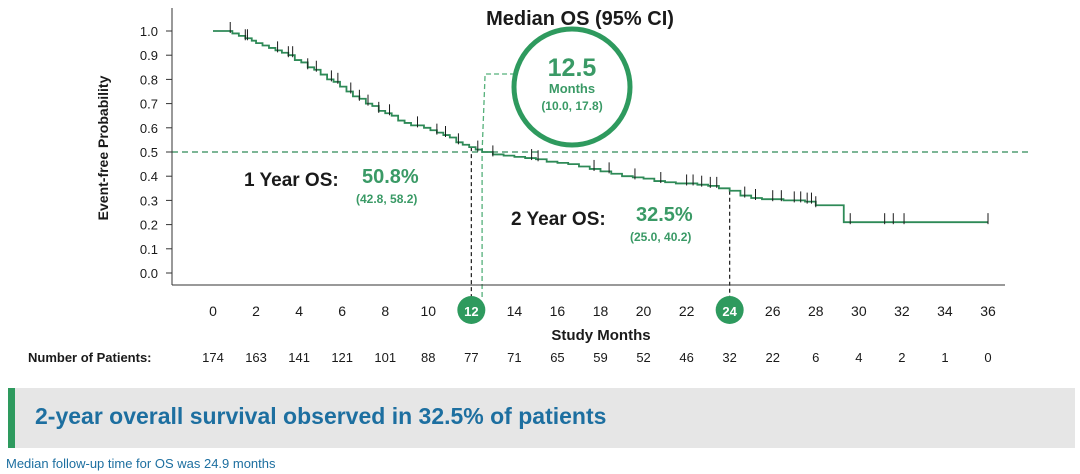 The image size is (1080, 474). I want to click on x-tick-label: 28, so click(816, 311).